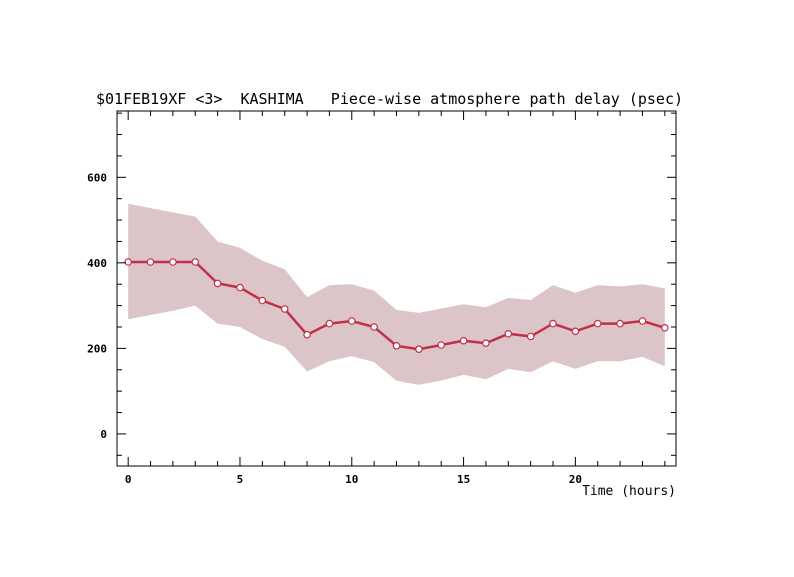 Image resolution: width=794 pixels, height=577 pixels. What do you see at coordinates (396, 306) in the screenshot?
I see `data-point-layer` at bounding box center [396, 306].